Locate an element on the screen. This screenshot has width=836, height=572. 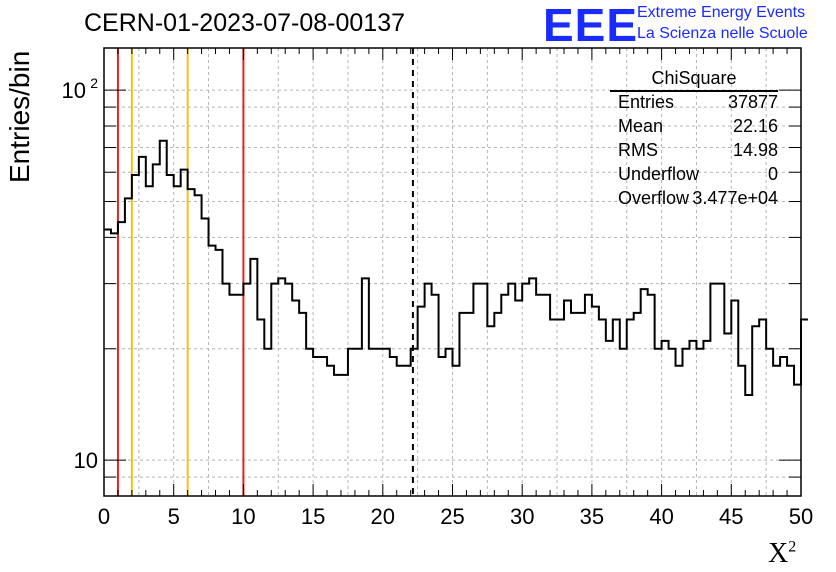
run-title: CERN-01-2023-07-08-00137 is located at coordinates (245, 23).